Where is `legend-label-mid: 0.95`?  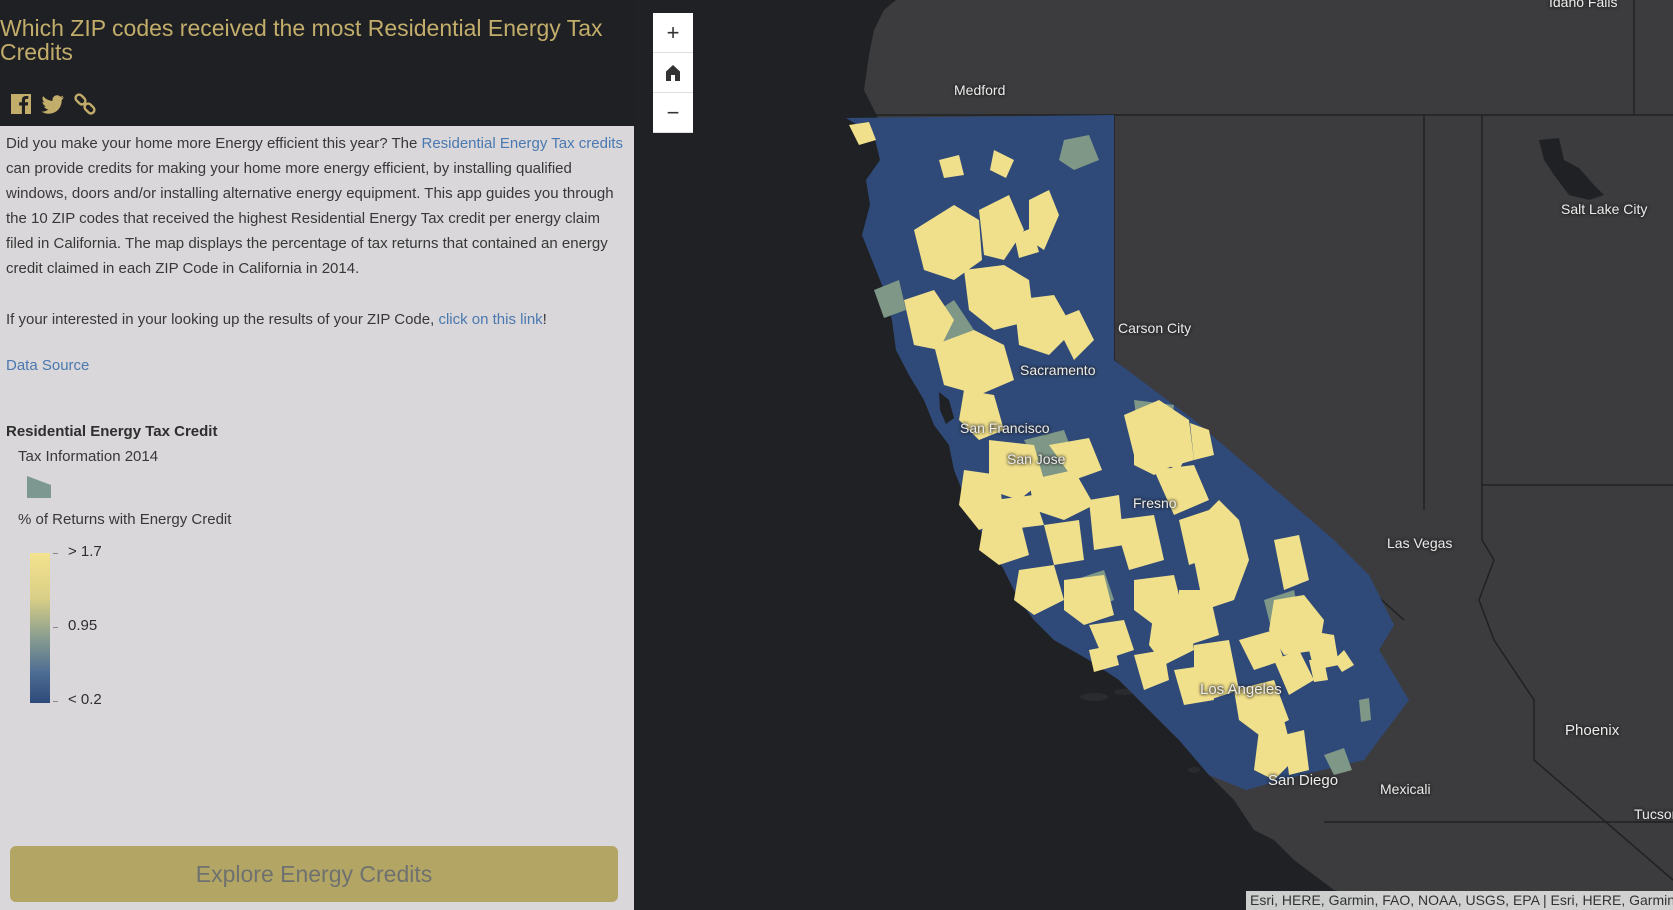
legend-label-mid: 0.95 is located at coordinates (83, 625).